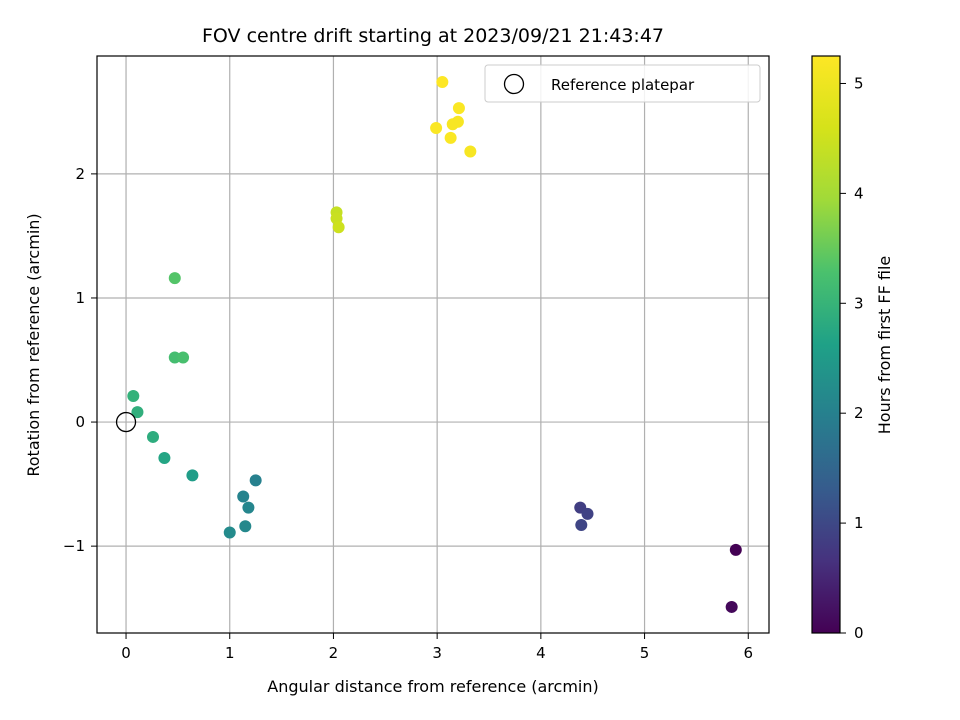 This screenshot has height=720, width=960. Describe the element at coordinates (541, 653) in the screenshot. I see `x-tick-label: 4` at that location.